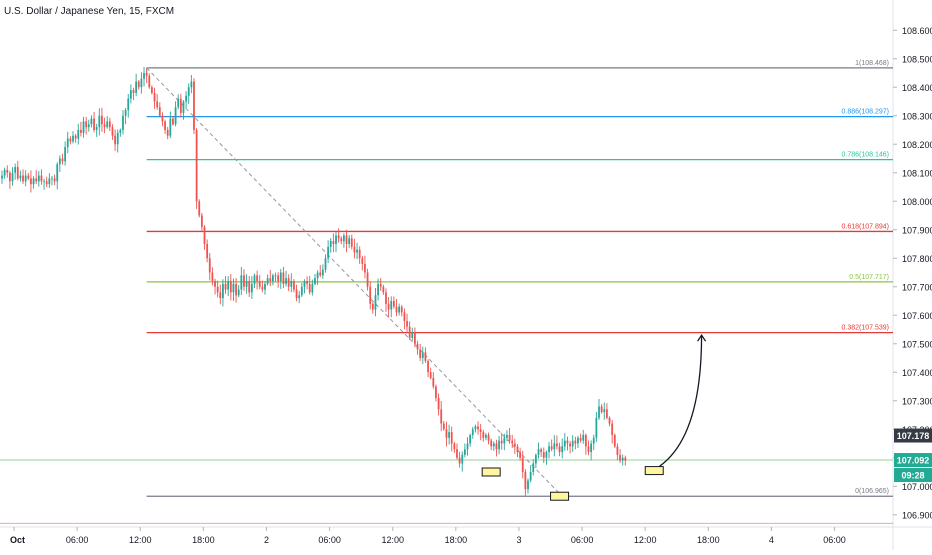 Image resolution: width=932 pixels, height=555 pixels. I want to click on y-tick-label: 106.900, so click(917, 515).